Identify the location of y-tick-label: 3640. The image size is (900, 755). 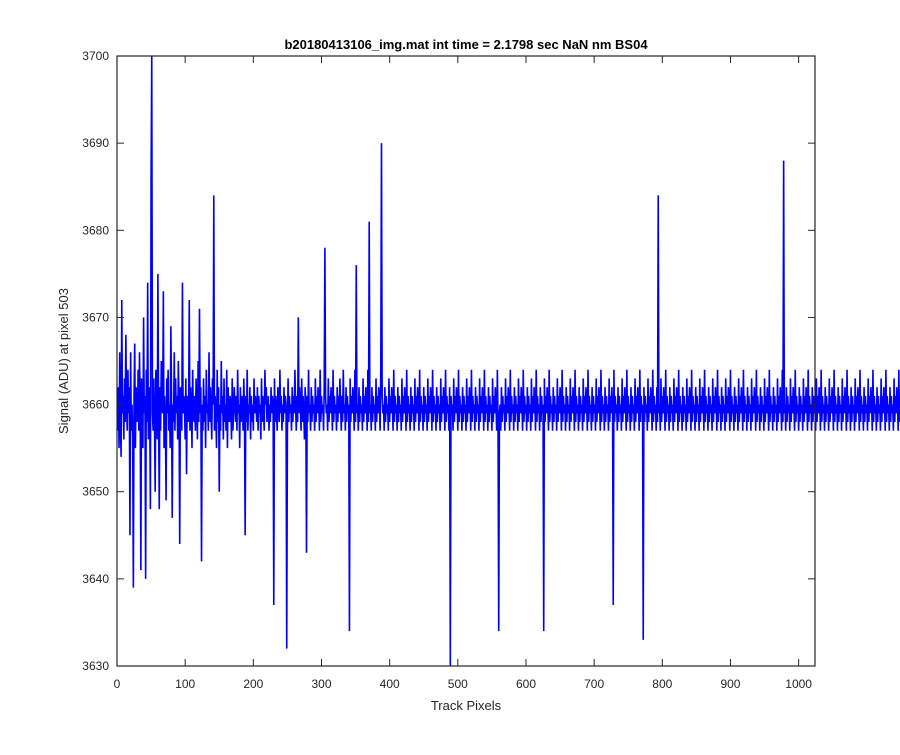
(95, 579).